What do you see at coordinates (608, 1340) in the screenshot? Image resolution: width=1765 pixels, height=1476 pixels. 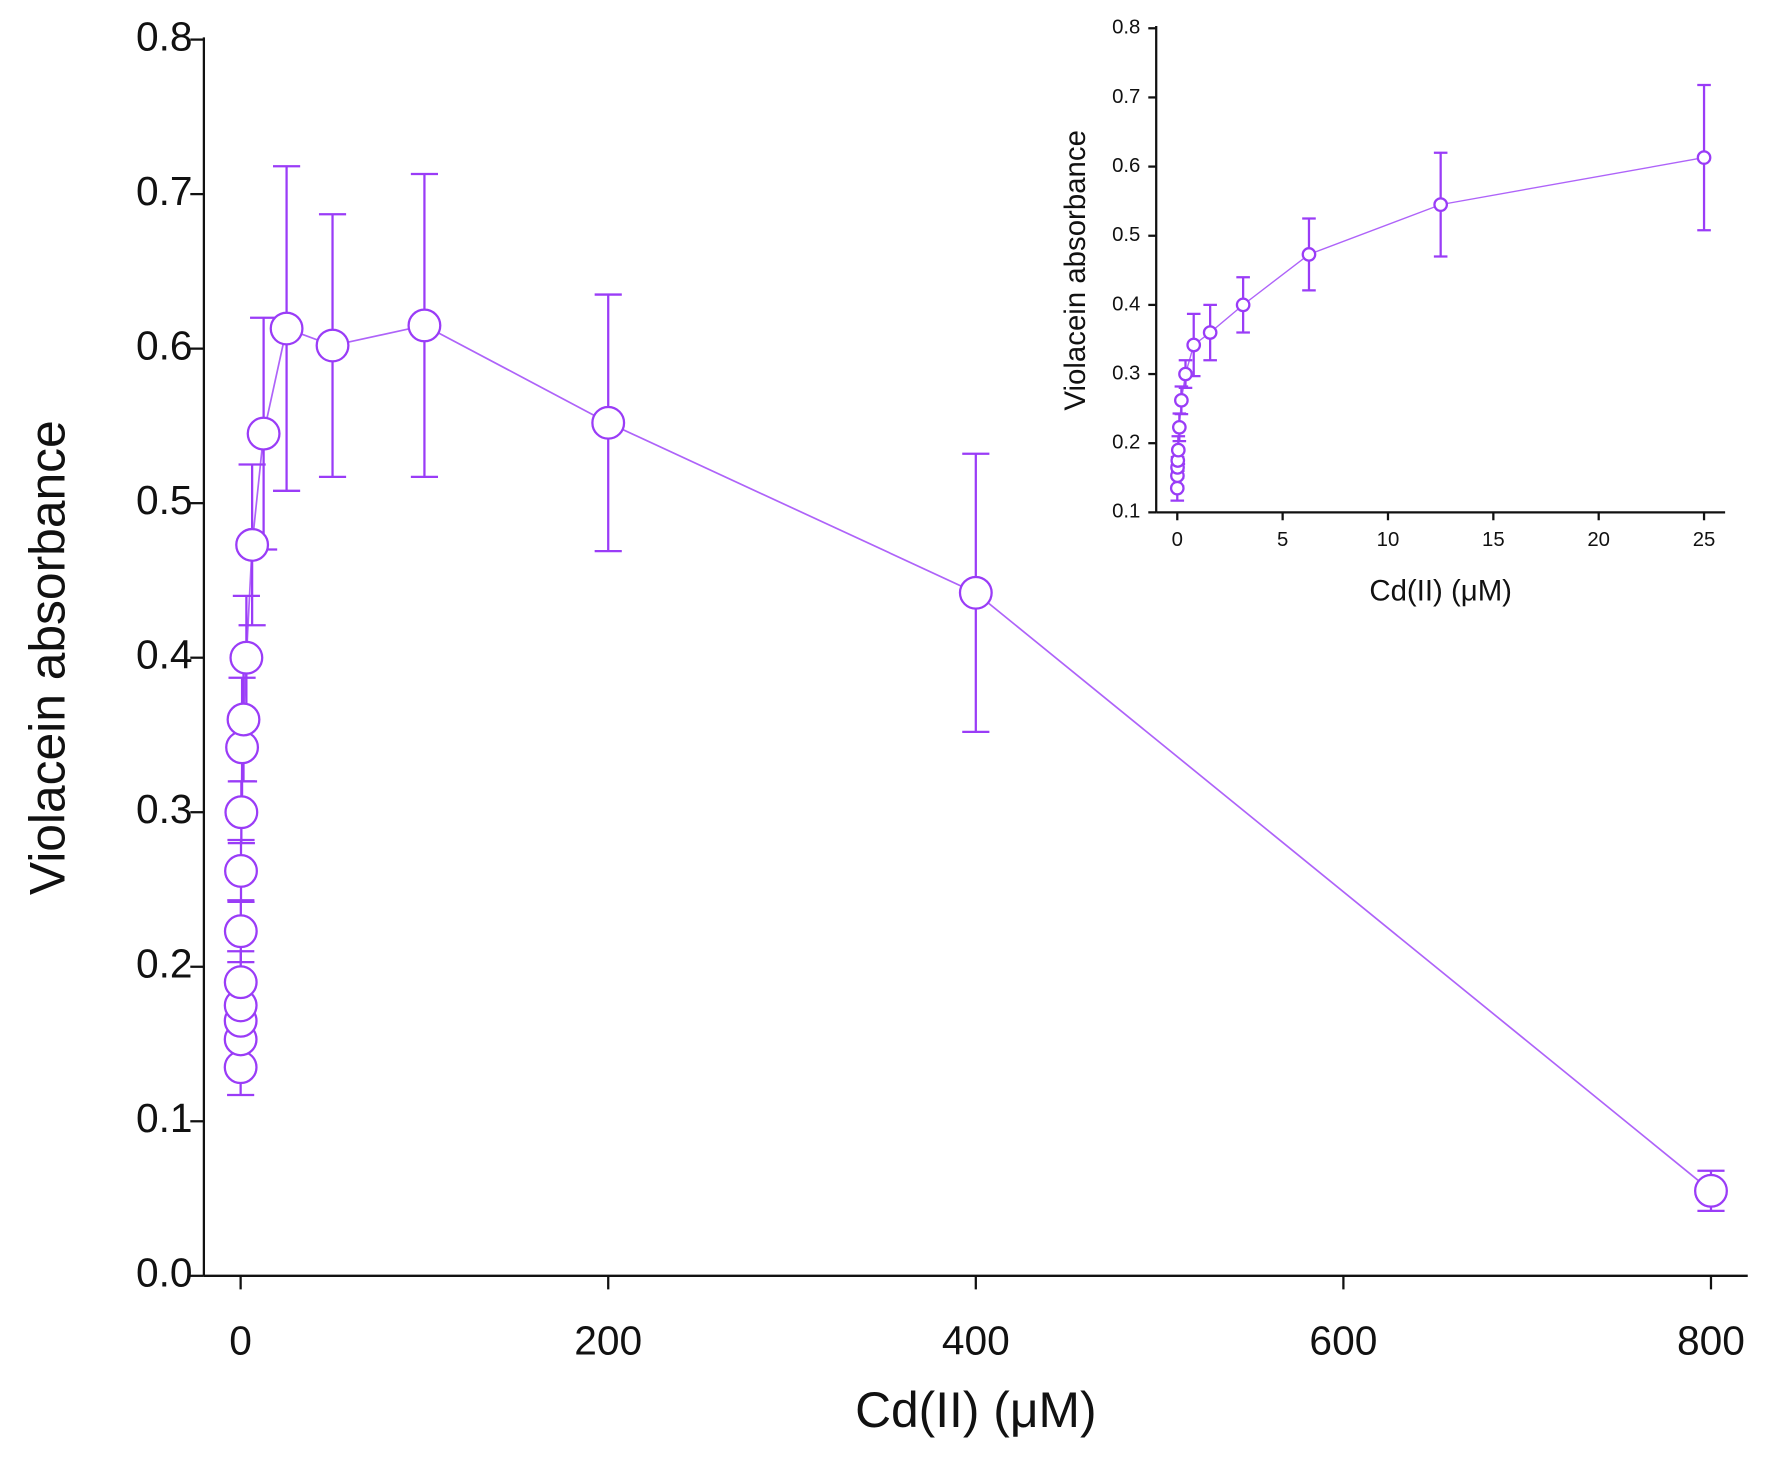 I see `x-tick-label: 200` at bounding box center [608, 1340].